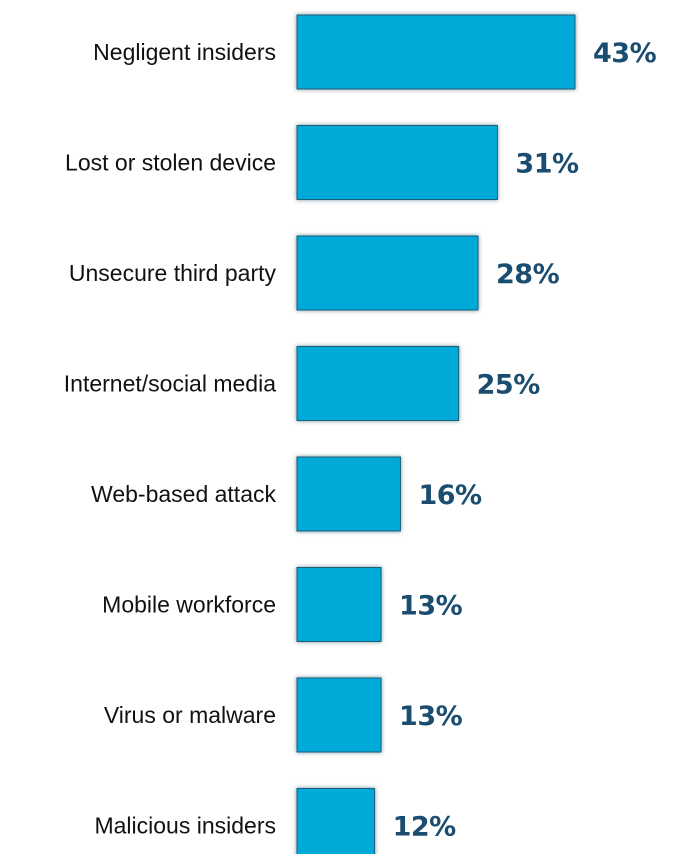 The image size is (677, 854). What do you see at coordinates (450, 495) in the screenshot?
I see `value-label: 16%` at bounding box center [450, 495].